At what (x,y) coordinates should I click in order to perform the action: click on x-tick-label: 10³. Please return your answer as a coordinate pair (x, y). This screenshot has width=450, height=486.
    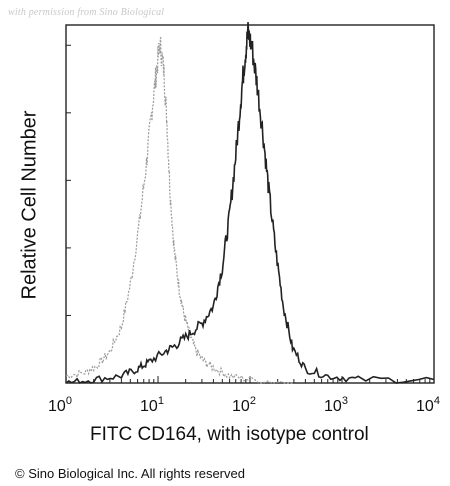
    Looking at the image, I should click on (336, 405).